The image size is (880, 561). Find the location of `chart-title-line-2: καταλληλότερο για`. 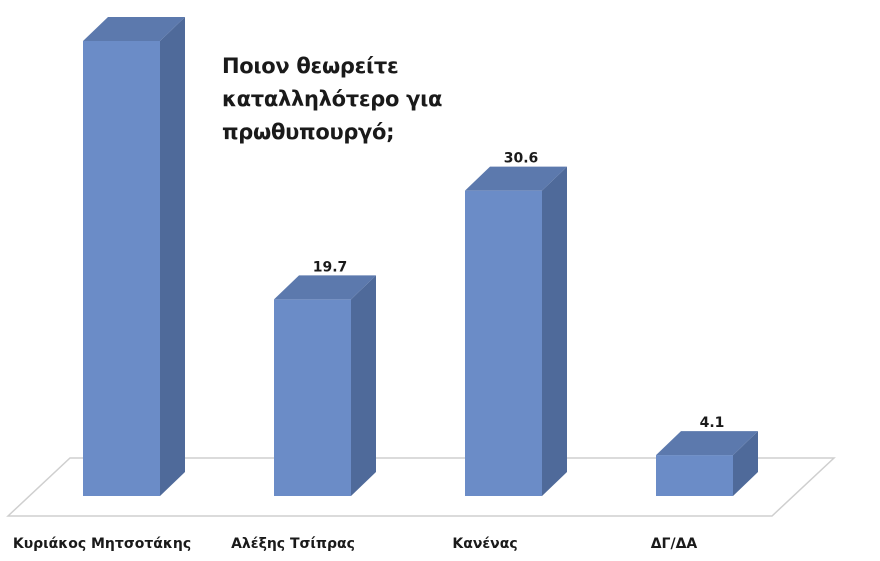

chart-title-line-2: καταλληλότερο για is located at coordinates (332, 99).